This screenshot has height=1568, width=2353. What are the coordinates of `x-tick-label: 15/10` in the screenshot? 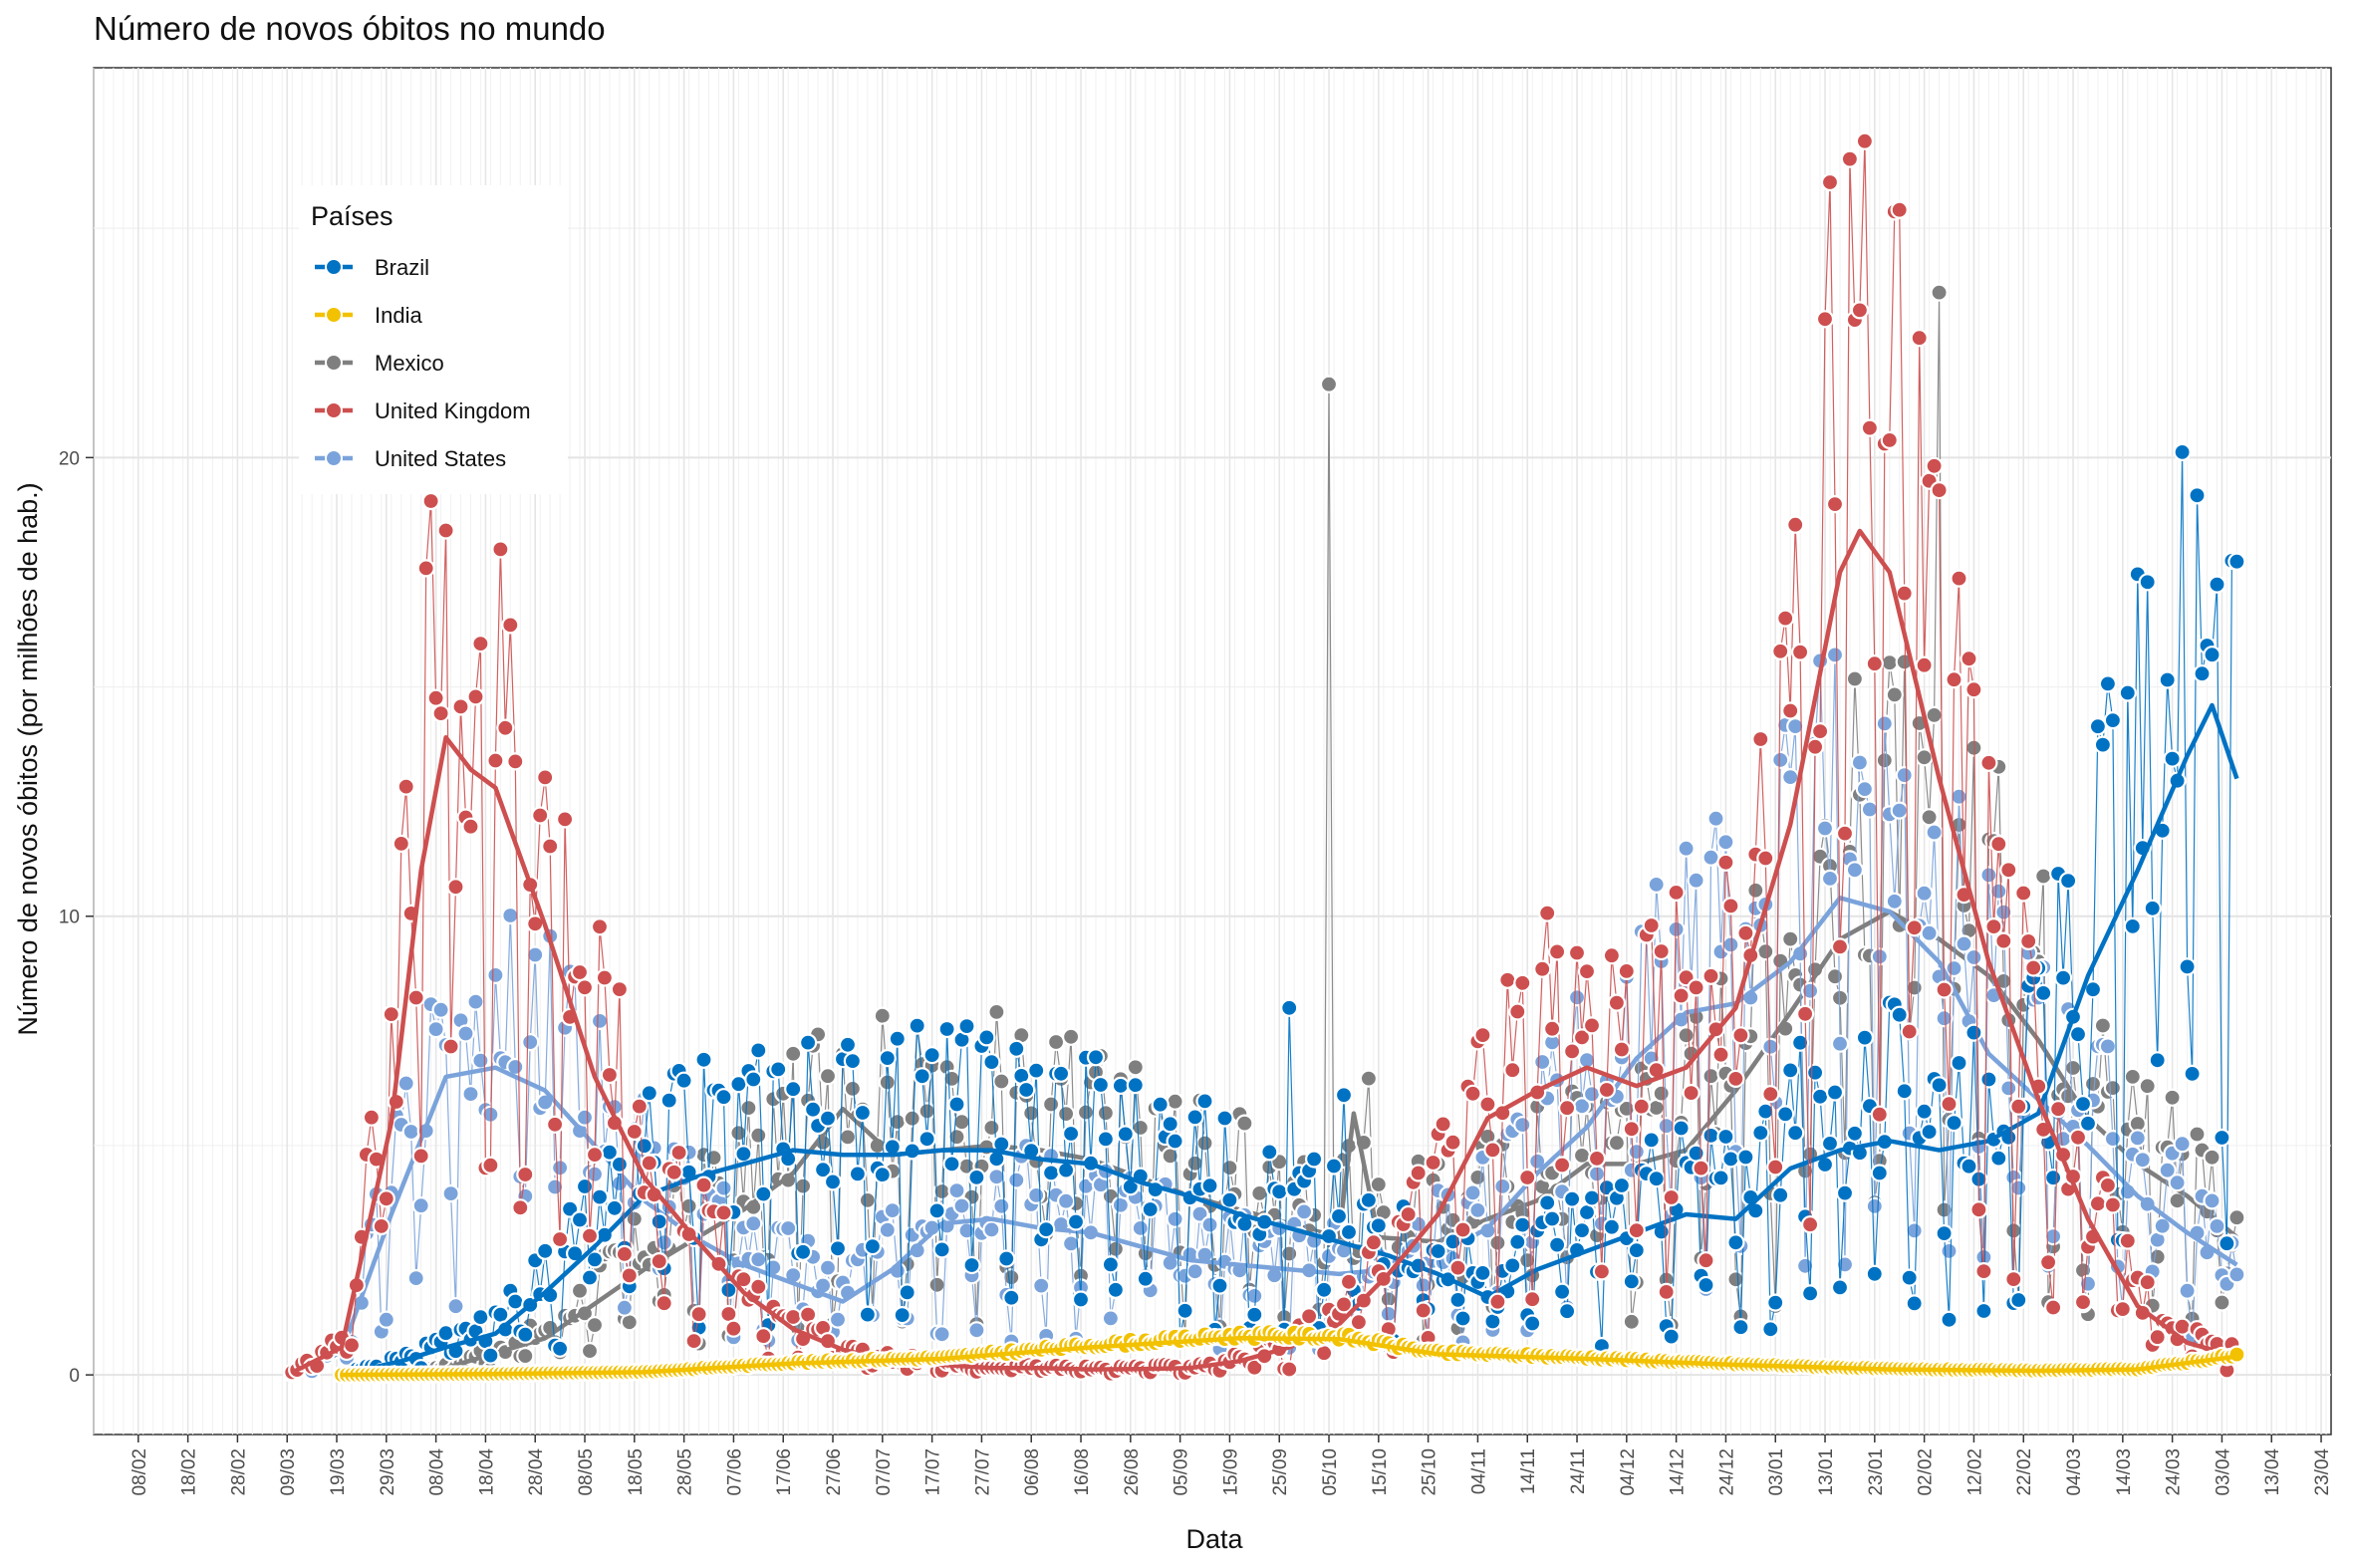 It's located at (1380, 1472).